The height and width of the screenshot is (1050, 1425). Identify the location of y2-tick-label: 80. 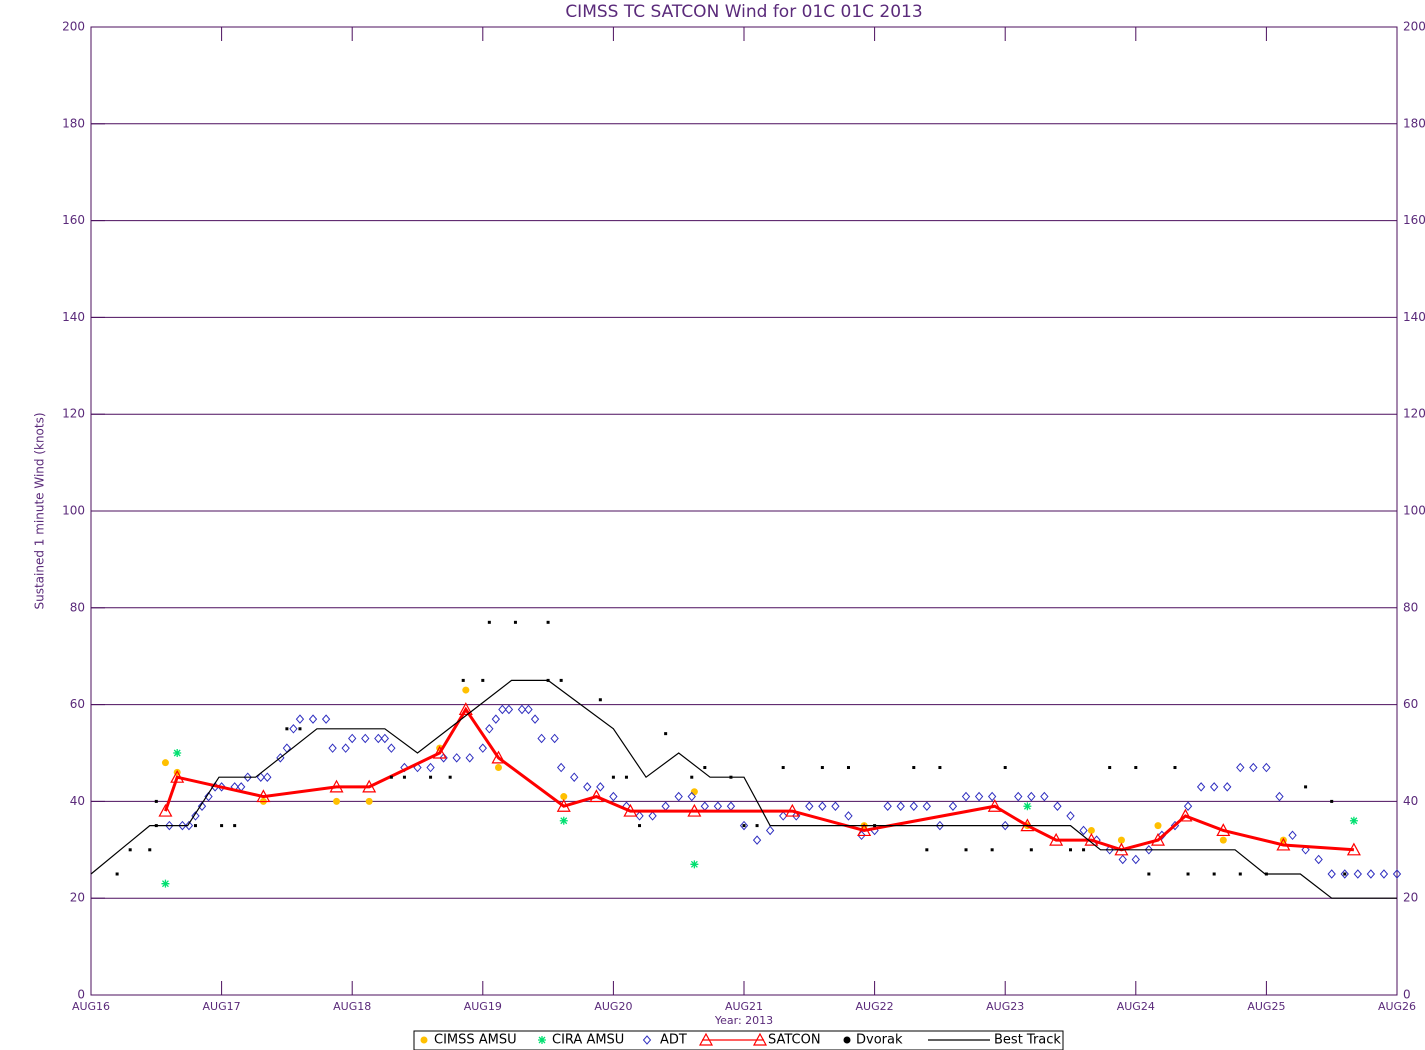
(1410, 607).